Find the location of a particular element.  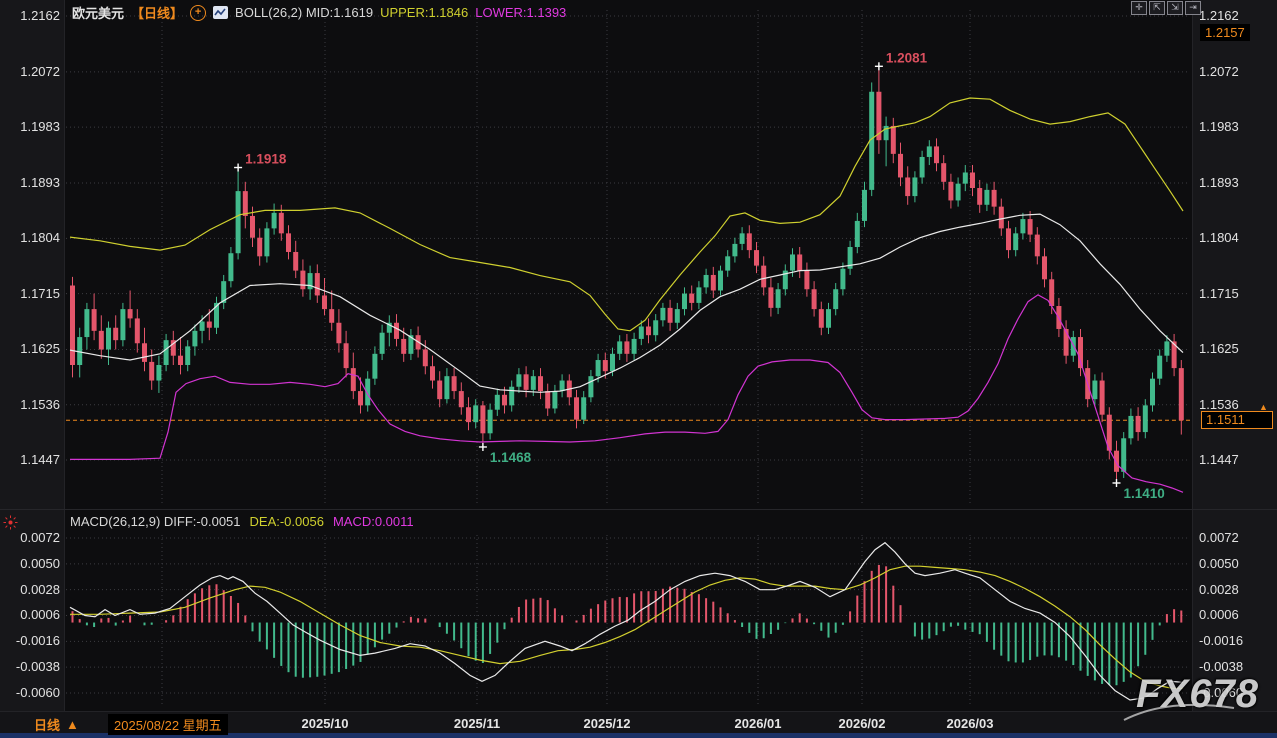

timeframe-selector: 日线 ▲ is located at coordinates (56, 725).